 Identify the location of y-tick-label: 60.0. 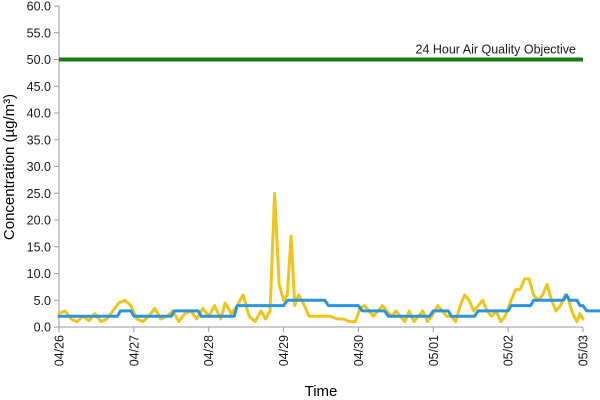
(39, 7).